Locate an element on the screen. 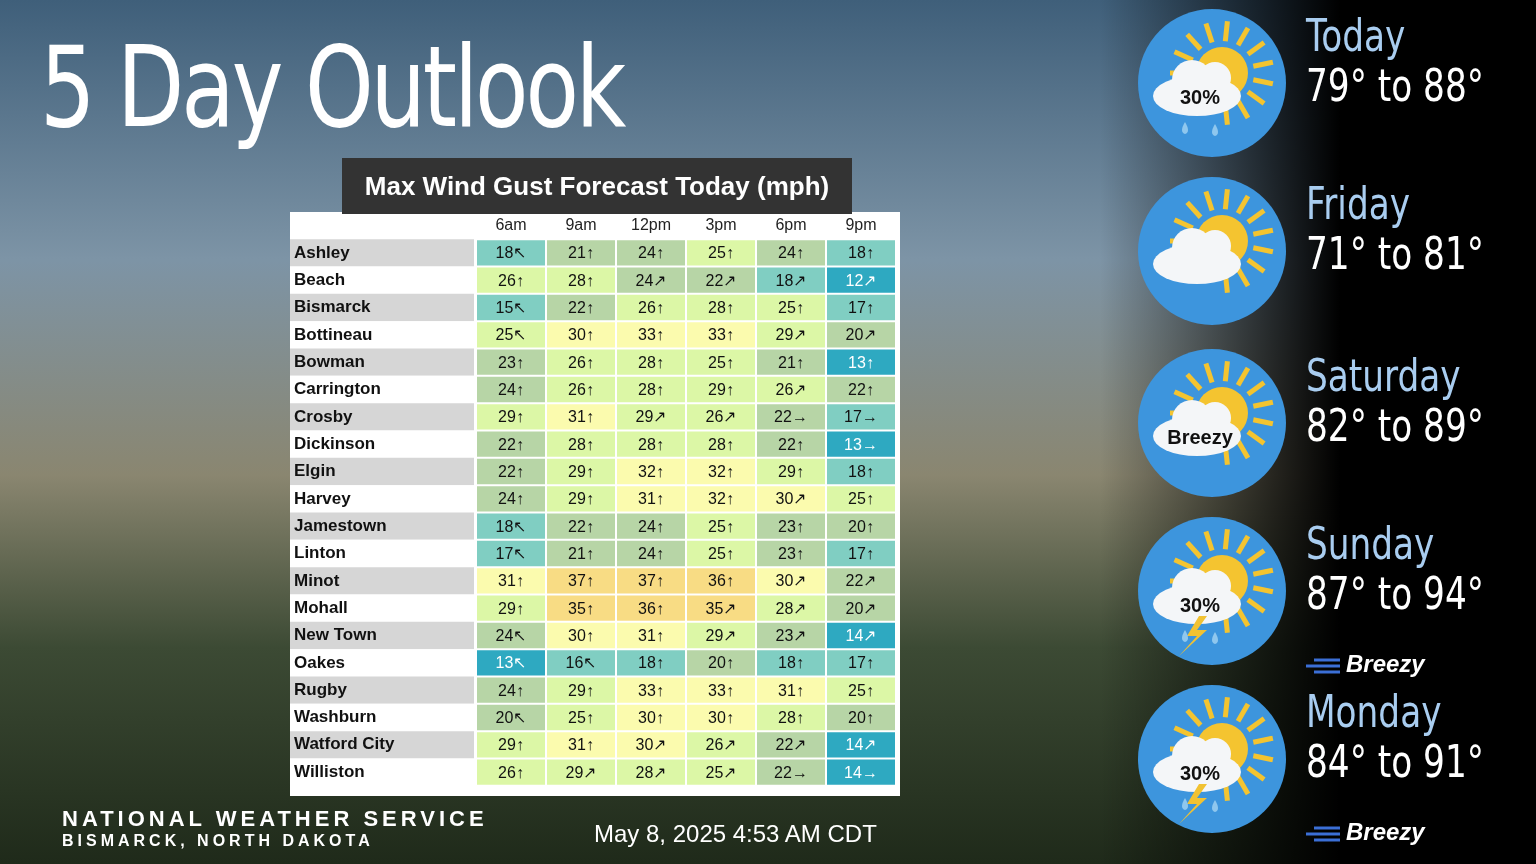 The height and width of the screenshot is (864, 1536). data-label: 25↖ is located at coordinates (511, 335).